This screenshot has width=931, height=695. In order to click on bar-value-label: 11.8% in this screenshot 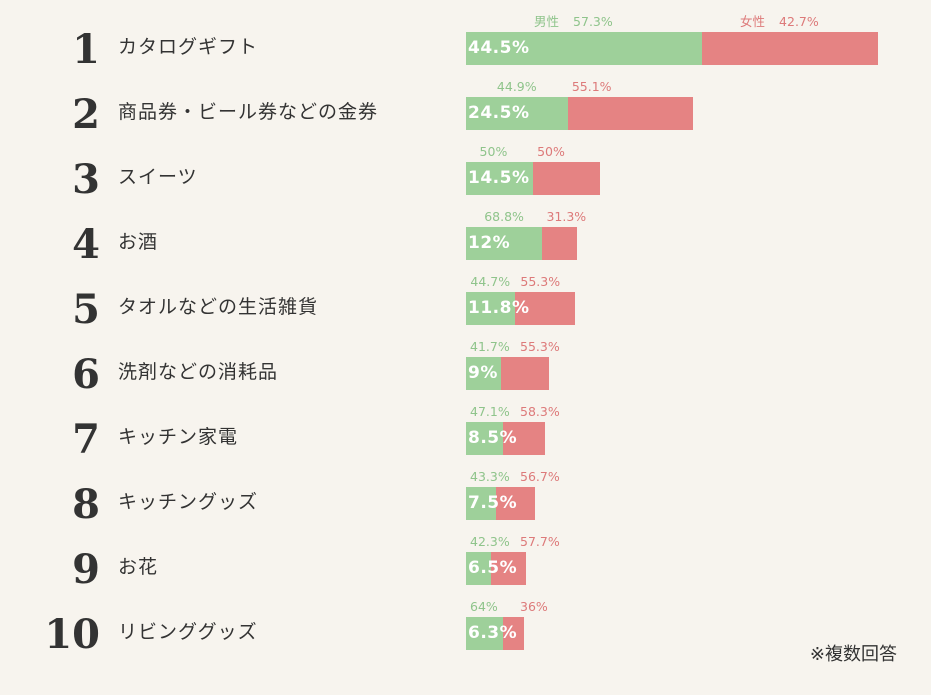, I will do `click(499, 308)`.